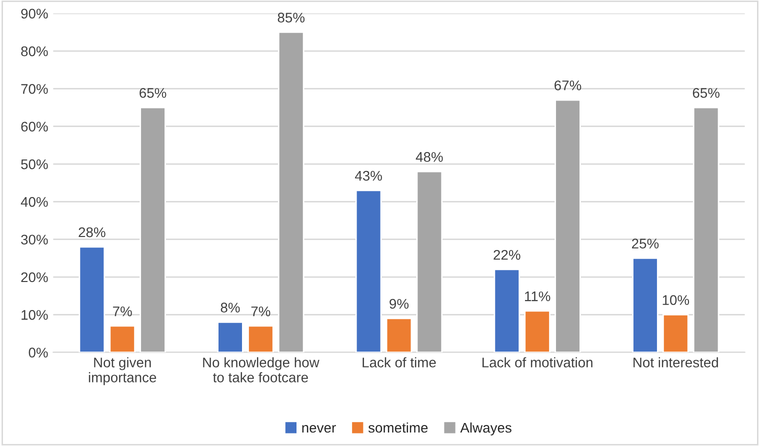 This screenshot has height=446, width=760. I want to click on data-label: 9%, so click(399, 303).